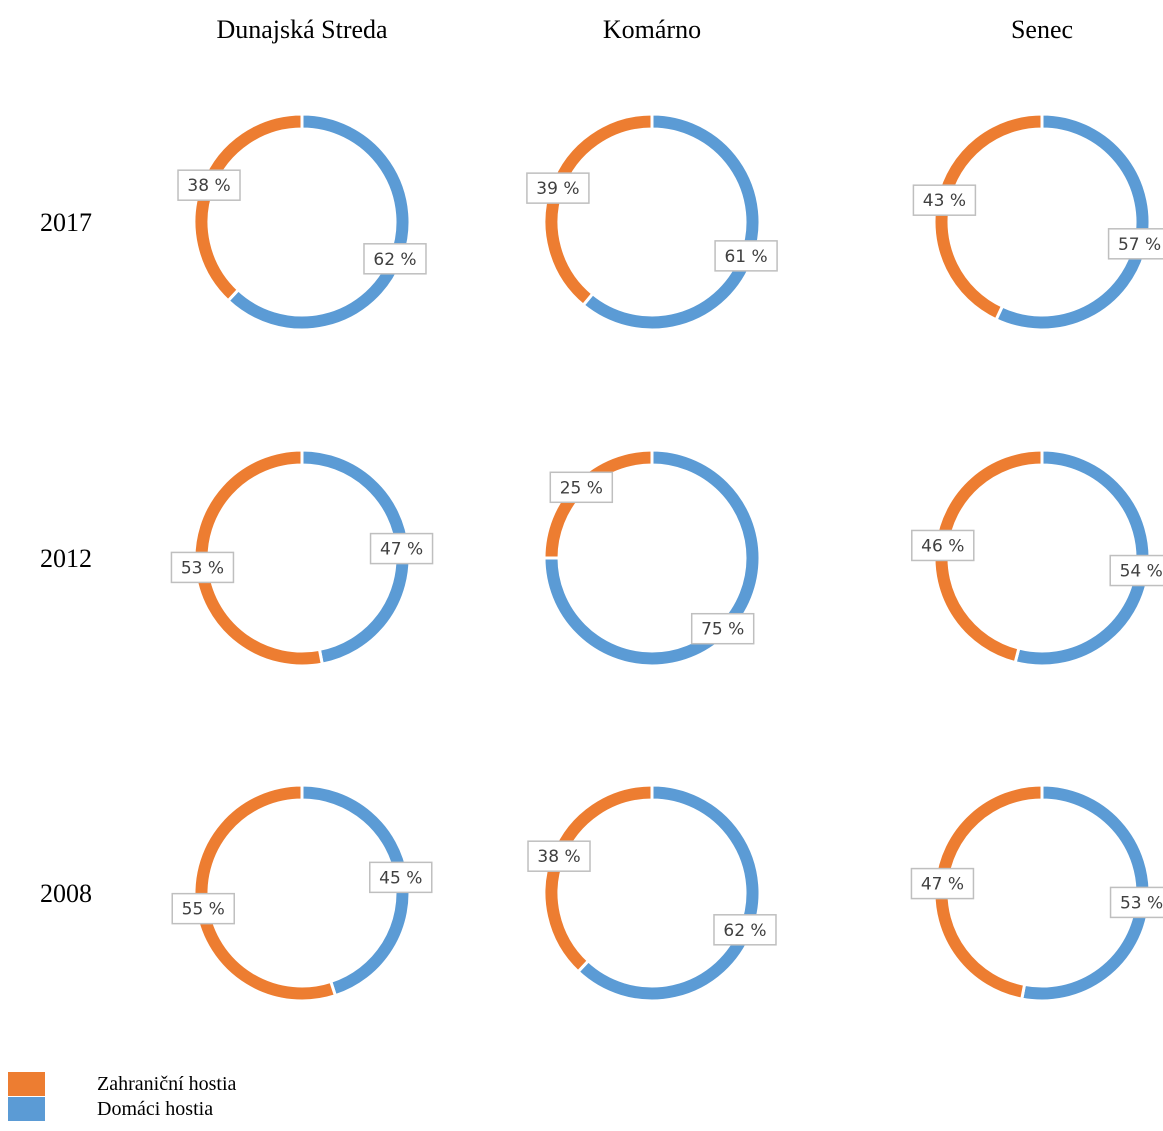 This screenshot has width=1163, height=1131. I want to click on data-label: 39 %, so click(557, 189).